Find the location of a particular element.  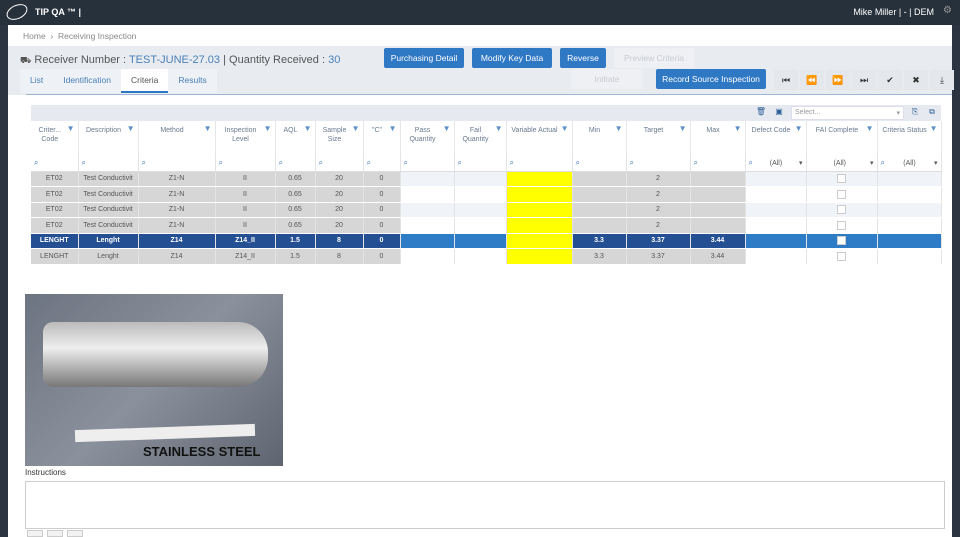

copy-icon: ⧉ is located at coordinates (932, 111).